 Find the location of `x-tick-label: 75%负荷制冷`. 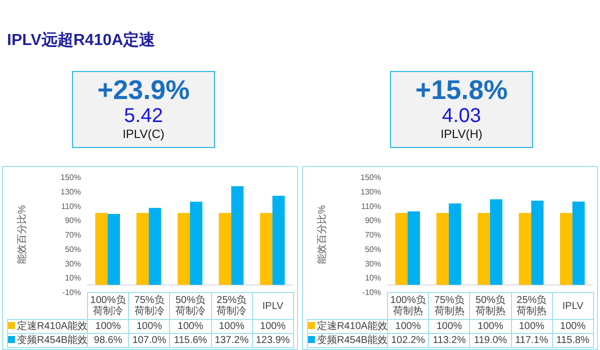

x-tick-label: 75%负荷制冷 is located at coordinates (149, 306).